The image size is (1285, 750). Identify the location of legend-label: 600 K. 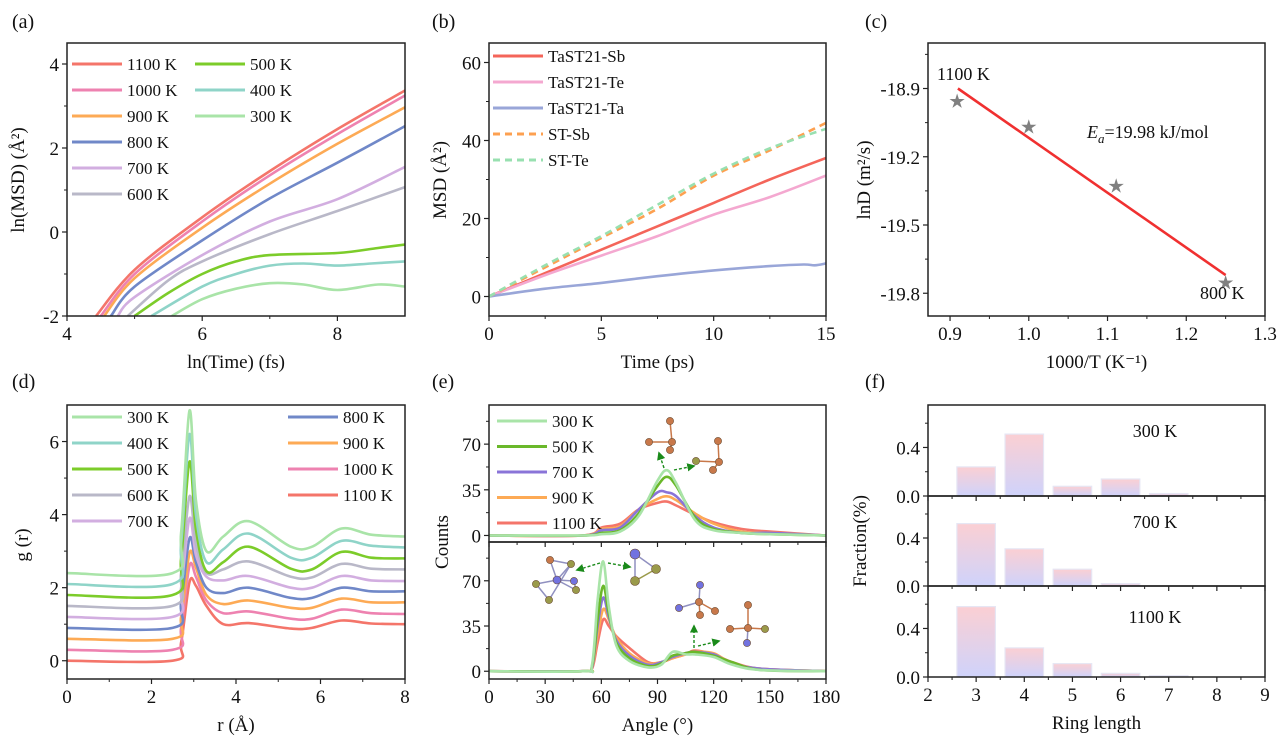
(148, 495).